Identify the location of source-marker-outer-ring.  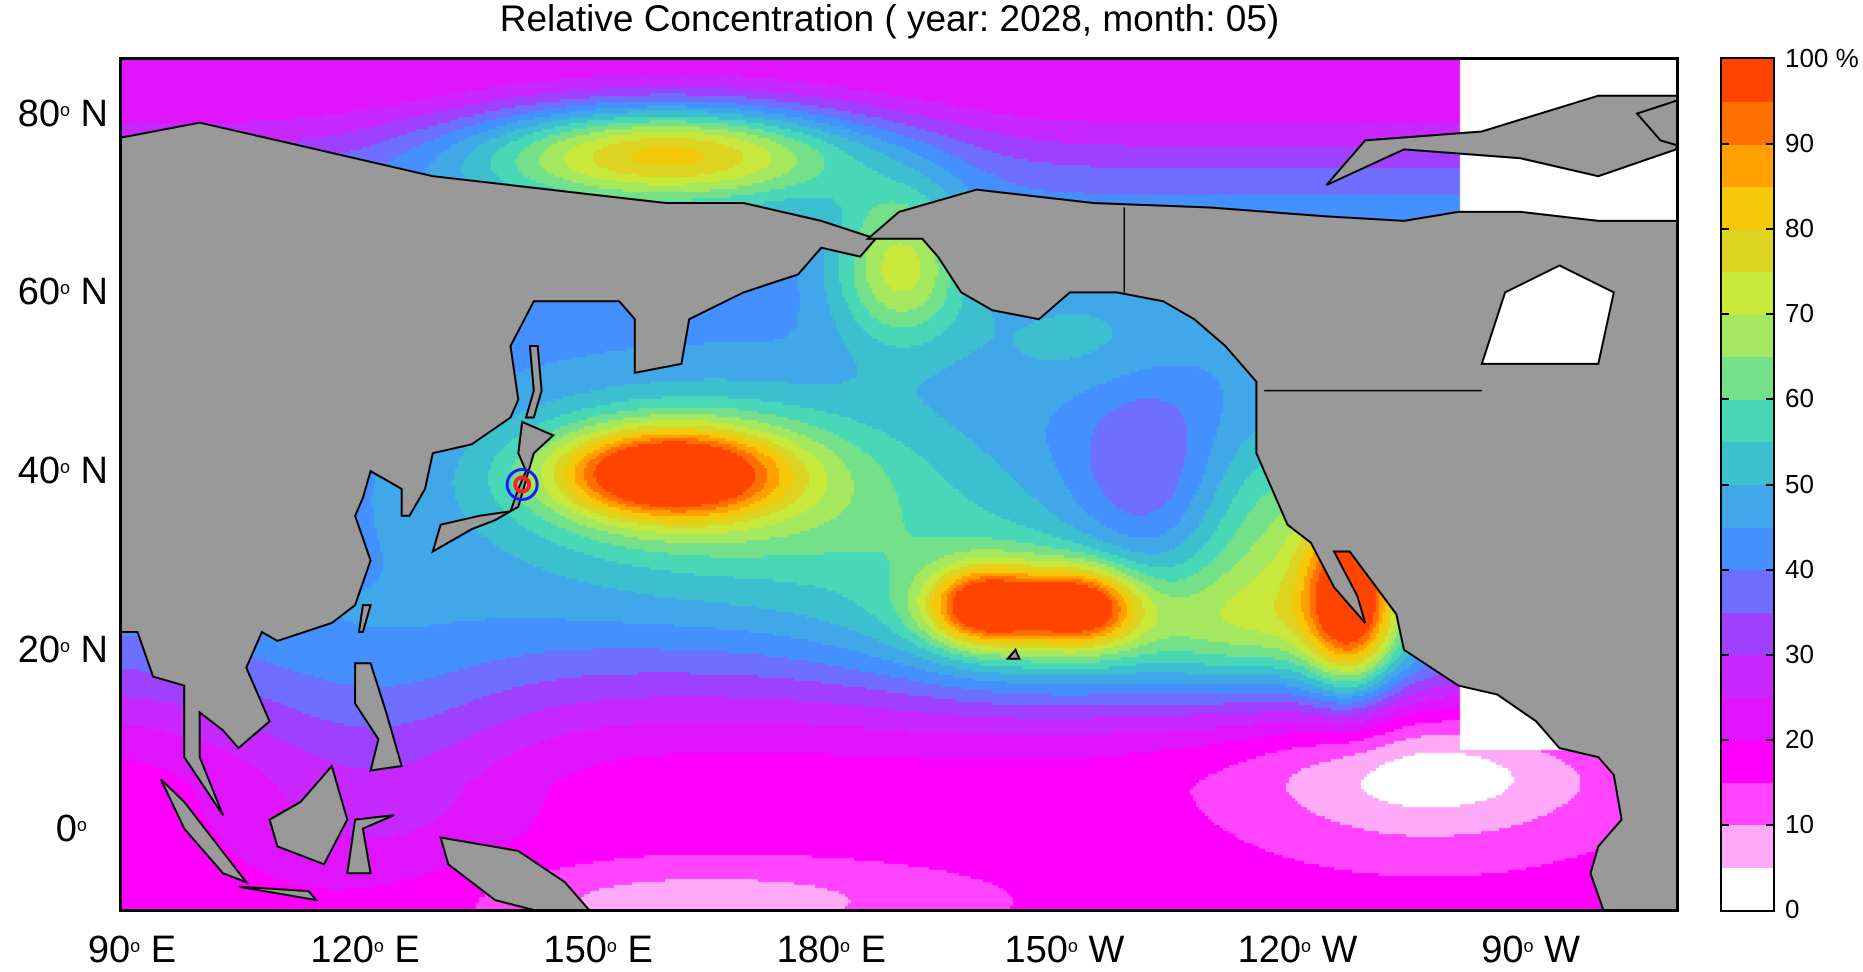
(522, 484).